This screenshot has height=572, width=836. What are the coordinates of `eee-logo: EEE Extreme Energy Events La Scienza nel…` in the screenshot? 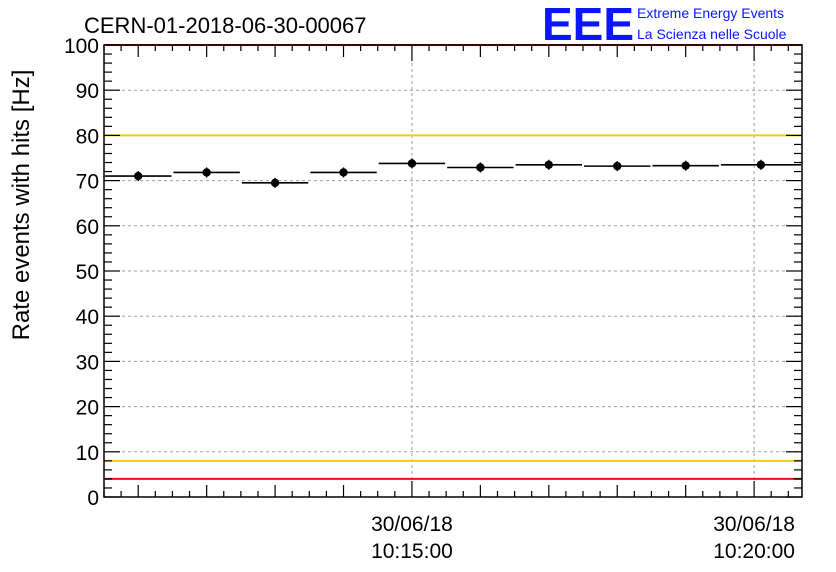 It's located at (664, 25).